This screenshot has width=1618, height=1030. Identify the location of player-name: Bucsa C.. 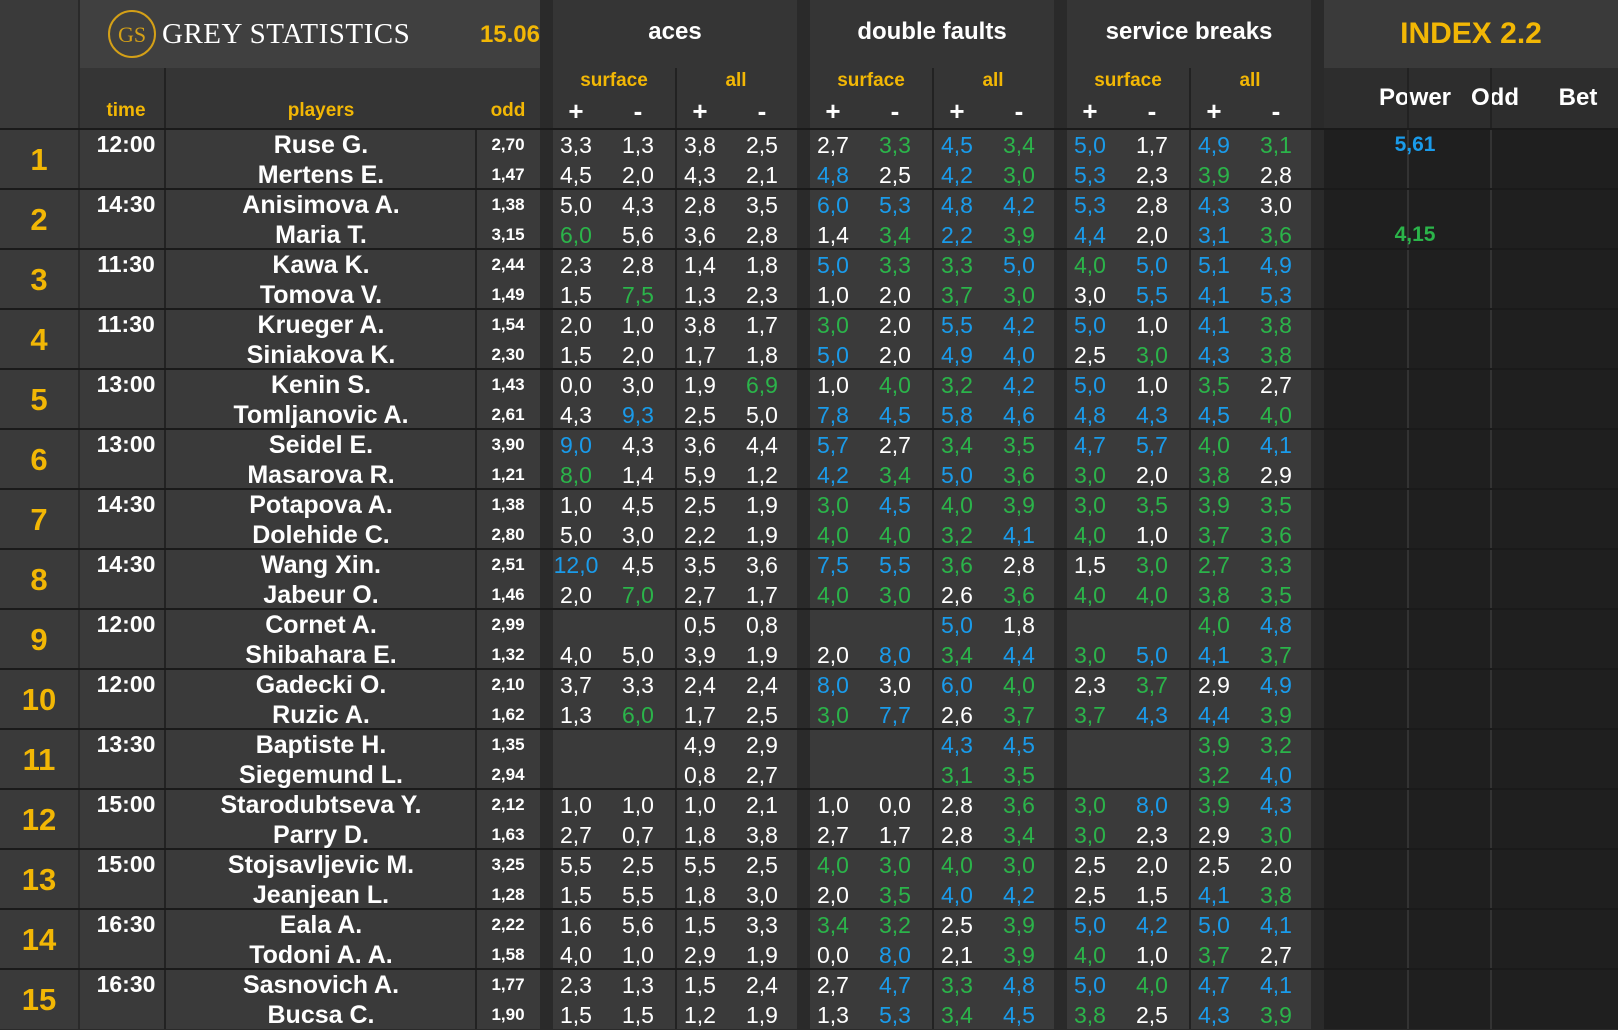
(321, 1015).